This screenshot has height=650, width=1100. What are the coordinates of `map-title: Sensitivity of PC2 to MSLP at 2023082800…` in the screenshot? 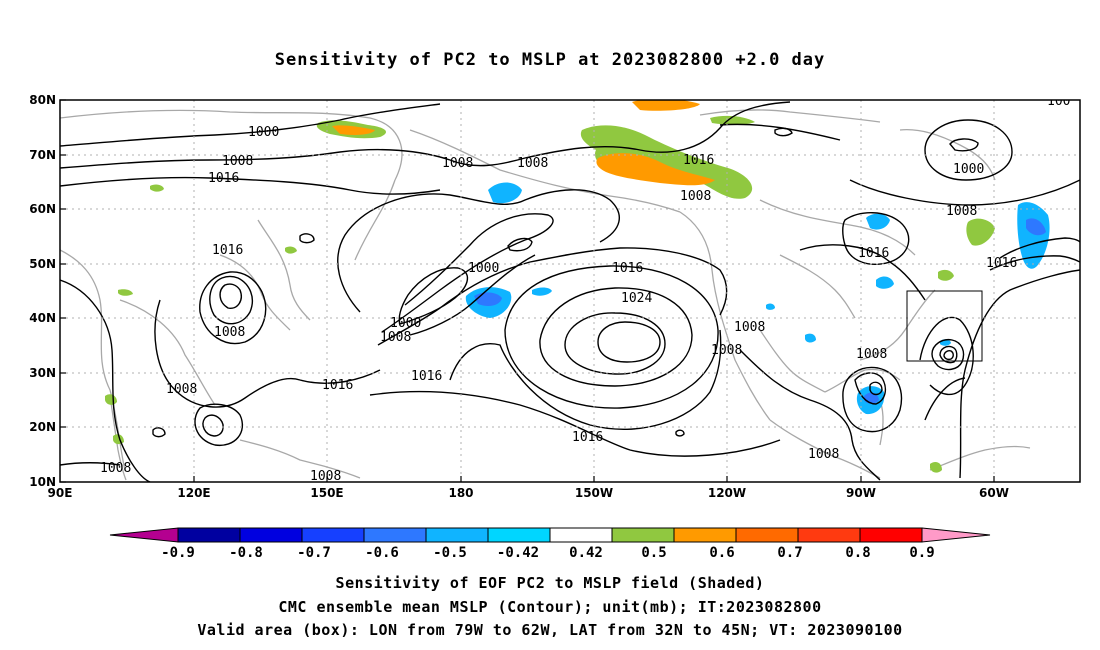 It's located at (550, 60).